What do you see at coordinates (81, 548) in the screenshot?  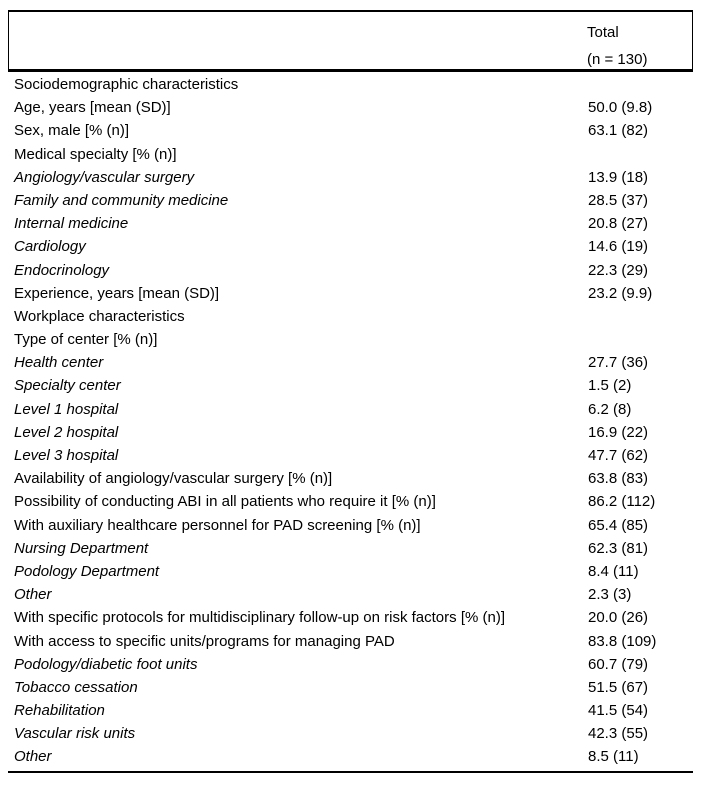 I see `row-label: Nursing Department` at bounding box center [81, 548].